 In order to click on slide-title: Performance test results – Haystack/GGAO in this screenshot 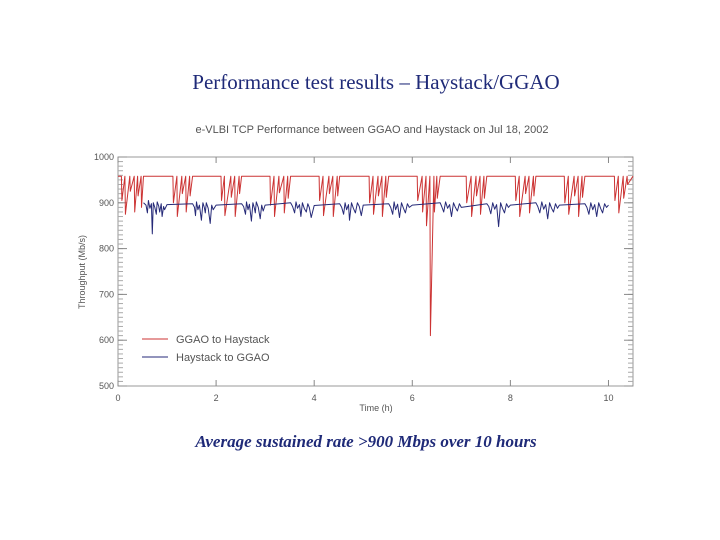, I will do `click(376, 82)`.